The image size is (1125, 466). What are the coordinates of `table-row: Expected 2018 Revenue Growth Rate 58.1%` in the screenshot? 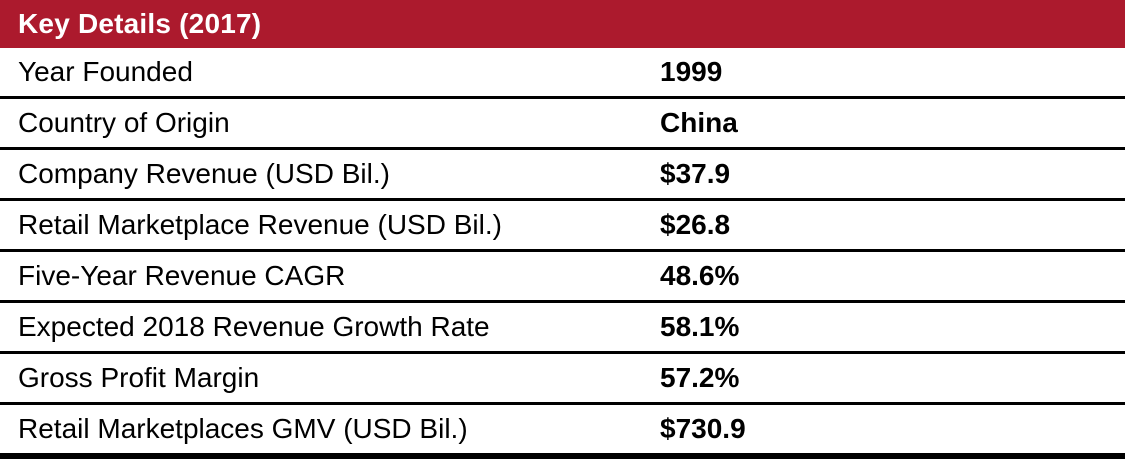 It's located at (562, 328).